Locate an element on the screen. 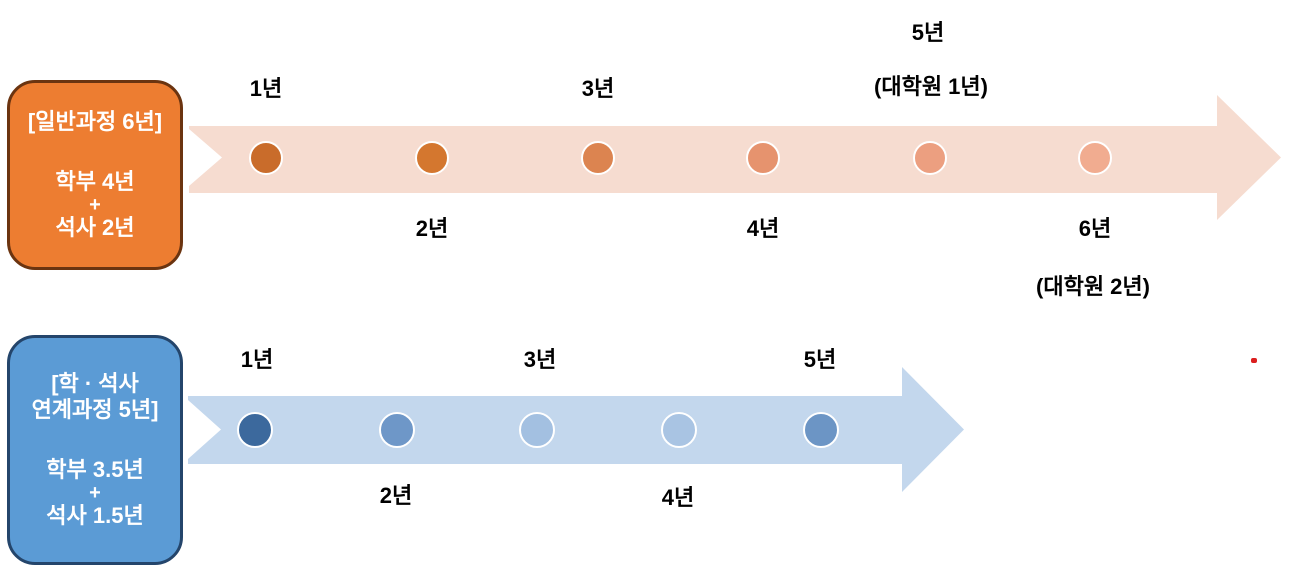 The width and height of the screenshot is (1292, 571). general-timeline-arrow-band is located at coordinates (703, 159).